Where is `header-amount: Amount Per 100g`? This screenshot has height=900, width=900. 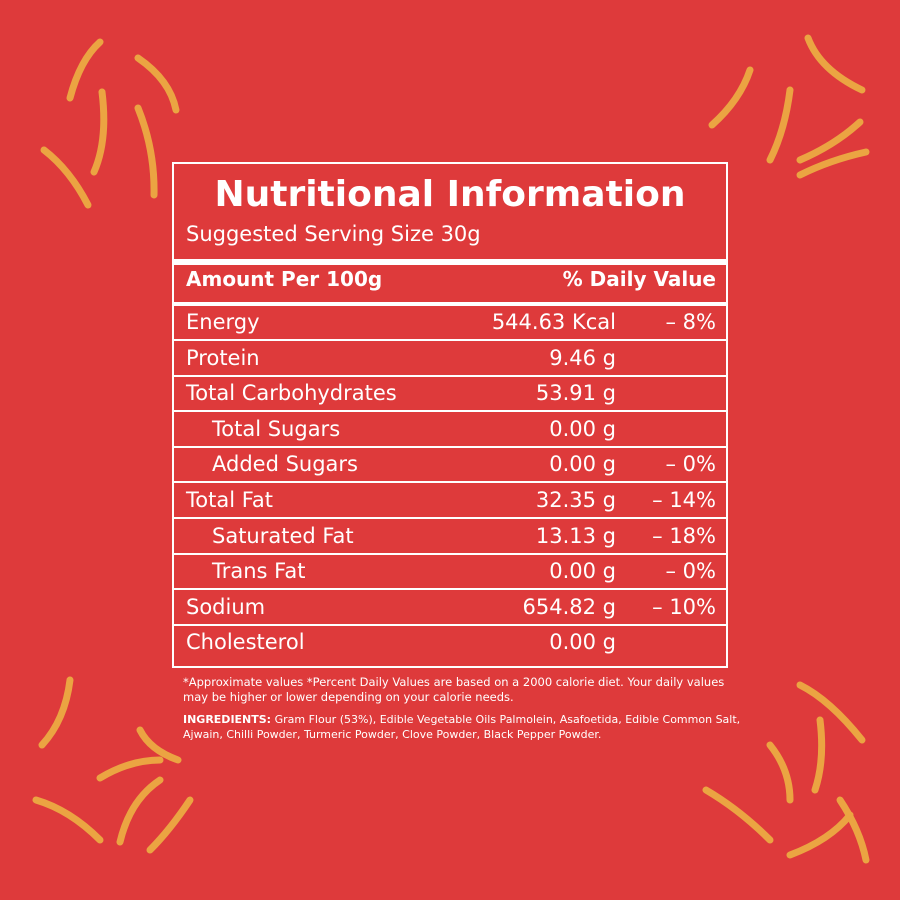 header-amount: Amount Per 100g is located at coordinates (284, 279).